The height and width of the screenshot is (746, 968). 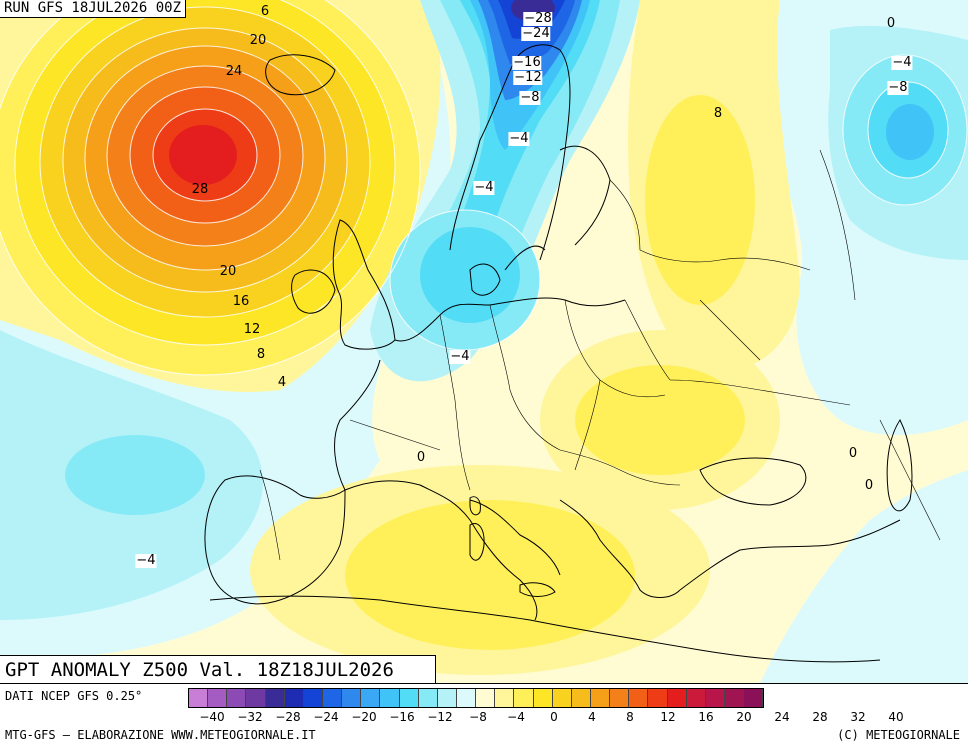 What do you see at coordinates (74, 696) in the screenshot?
I see `data-source: DATI NCEP GFS 0.25°` at bounding box center [74, 696].